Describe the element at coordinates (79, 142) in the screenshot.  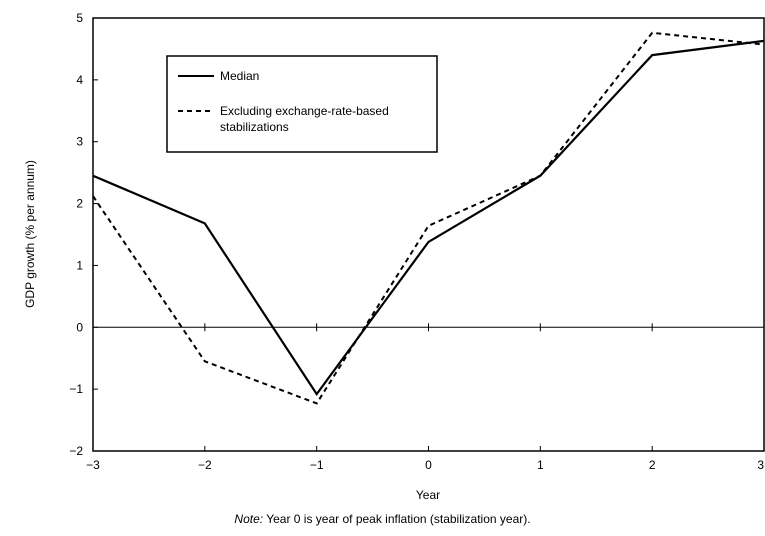
I see `y-tick-label: 3` at that location.